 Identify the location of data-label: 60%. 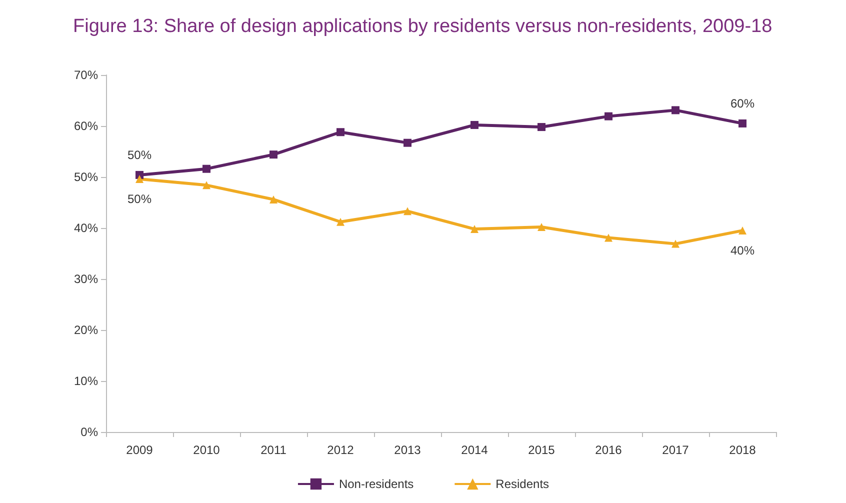
(742, 103).